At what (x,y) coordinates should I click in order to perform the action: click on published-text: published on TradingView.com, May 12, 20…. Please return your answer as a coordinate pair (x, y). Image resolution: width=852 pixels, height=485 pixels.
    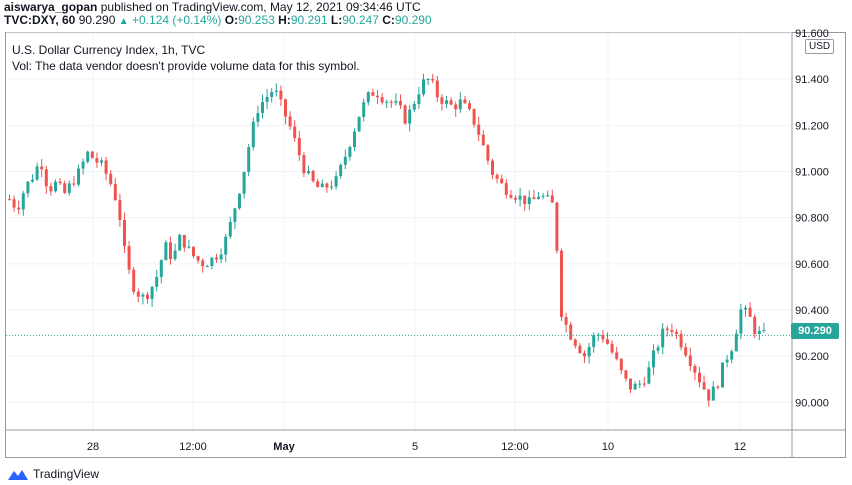
    Looking at the image, I should click on (260, 7).